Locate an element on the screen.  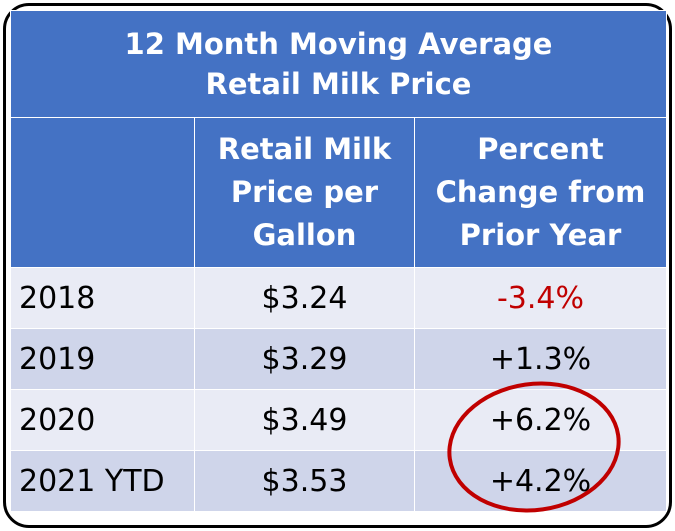
price-cell: $3.53 is located at coordinates (304, 481).